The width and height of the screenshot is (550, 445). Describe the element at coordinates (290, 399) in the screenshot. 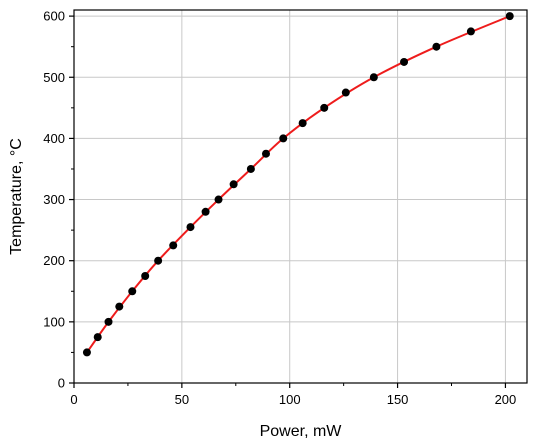

I see `x-tick-label: 100` at that location.